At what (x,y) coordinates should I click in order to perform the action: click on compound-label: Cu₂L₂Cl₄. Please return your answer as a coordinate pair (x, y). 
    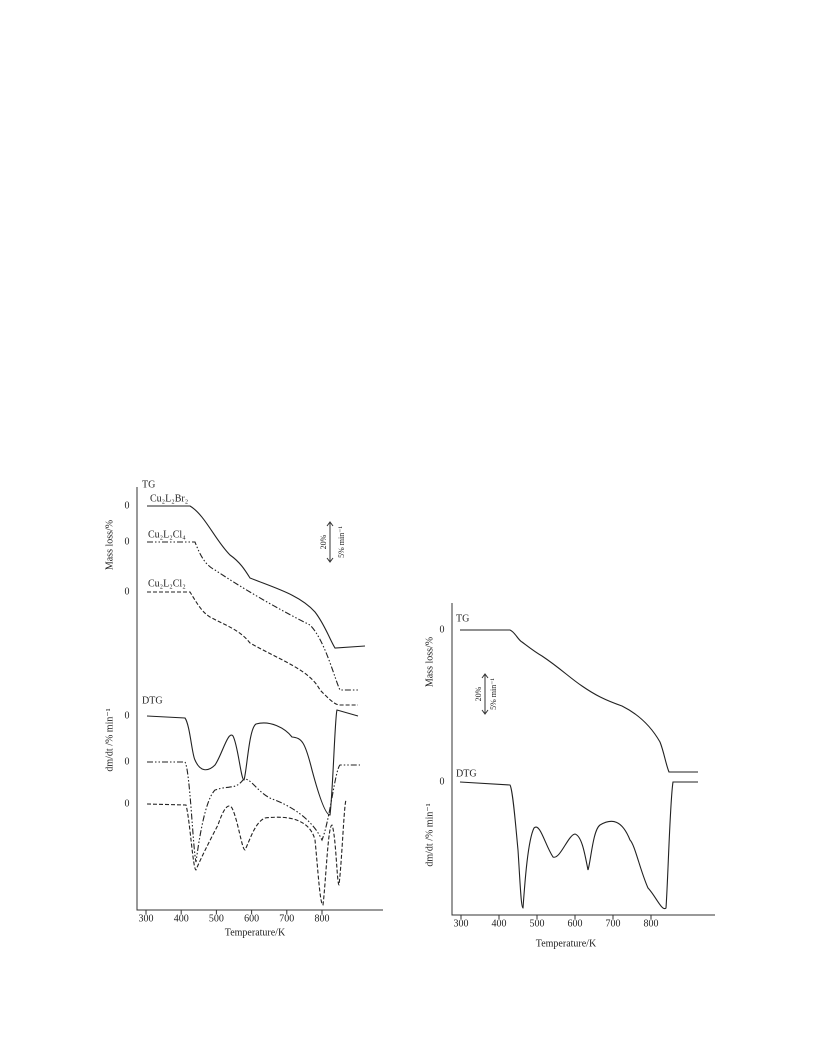
    Looking at the image, I should click on (167, 534).